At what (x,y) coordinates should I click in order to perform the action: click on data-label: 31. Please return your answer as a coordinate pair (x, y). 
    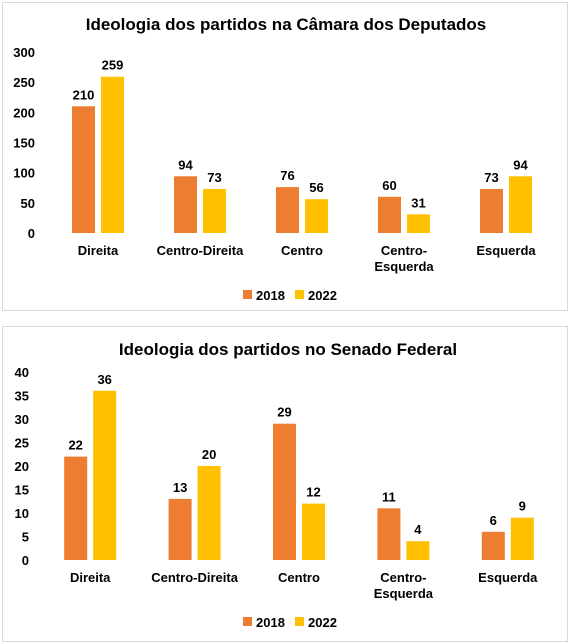
    Looking at the image, I should click on (418, 202).